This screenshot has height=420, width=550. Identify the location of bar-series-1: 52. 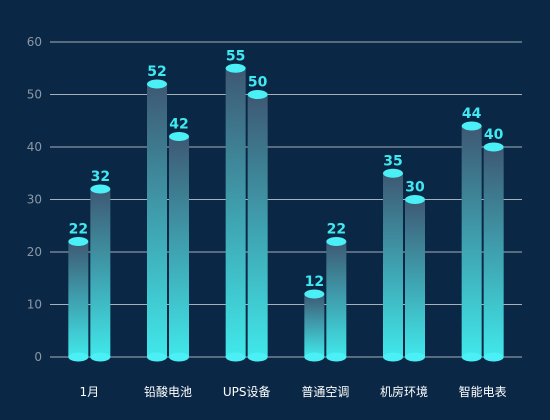
(157, 213).